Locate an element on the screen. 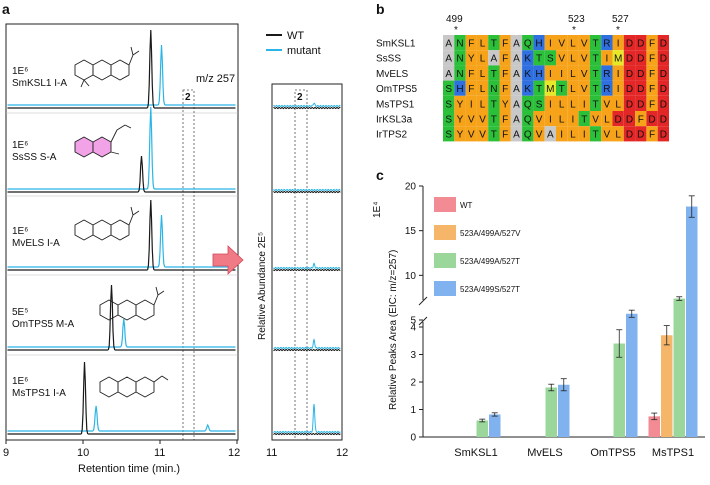 The height and width of the screenshot is (485, 710). category-label: OmTPS5 is located at coordinates (612, 453).